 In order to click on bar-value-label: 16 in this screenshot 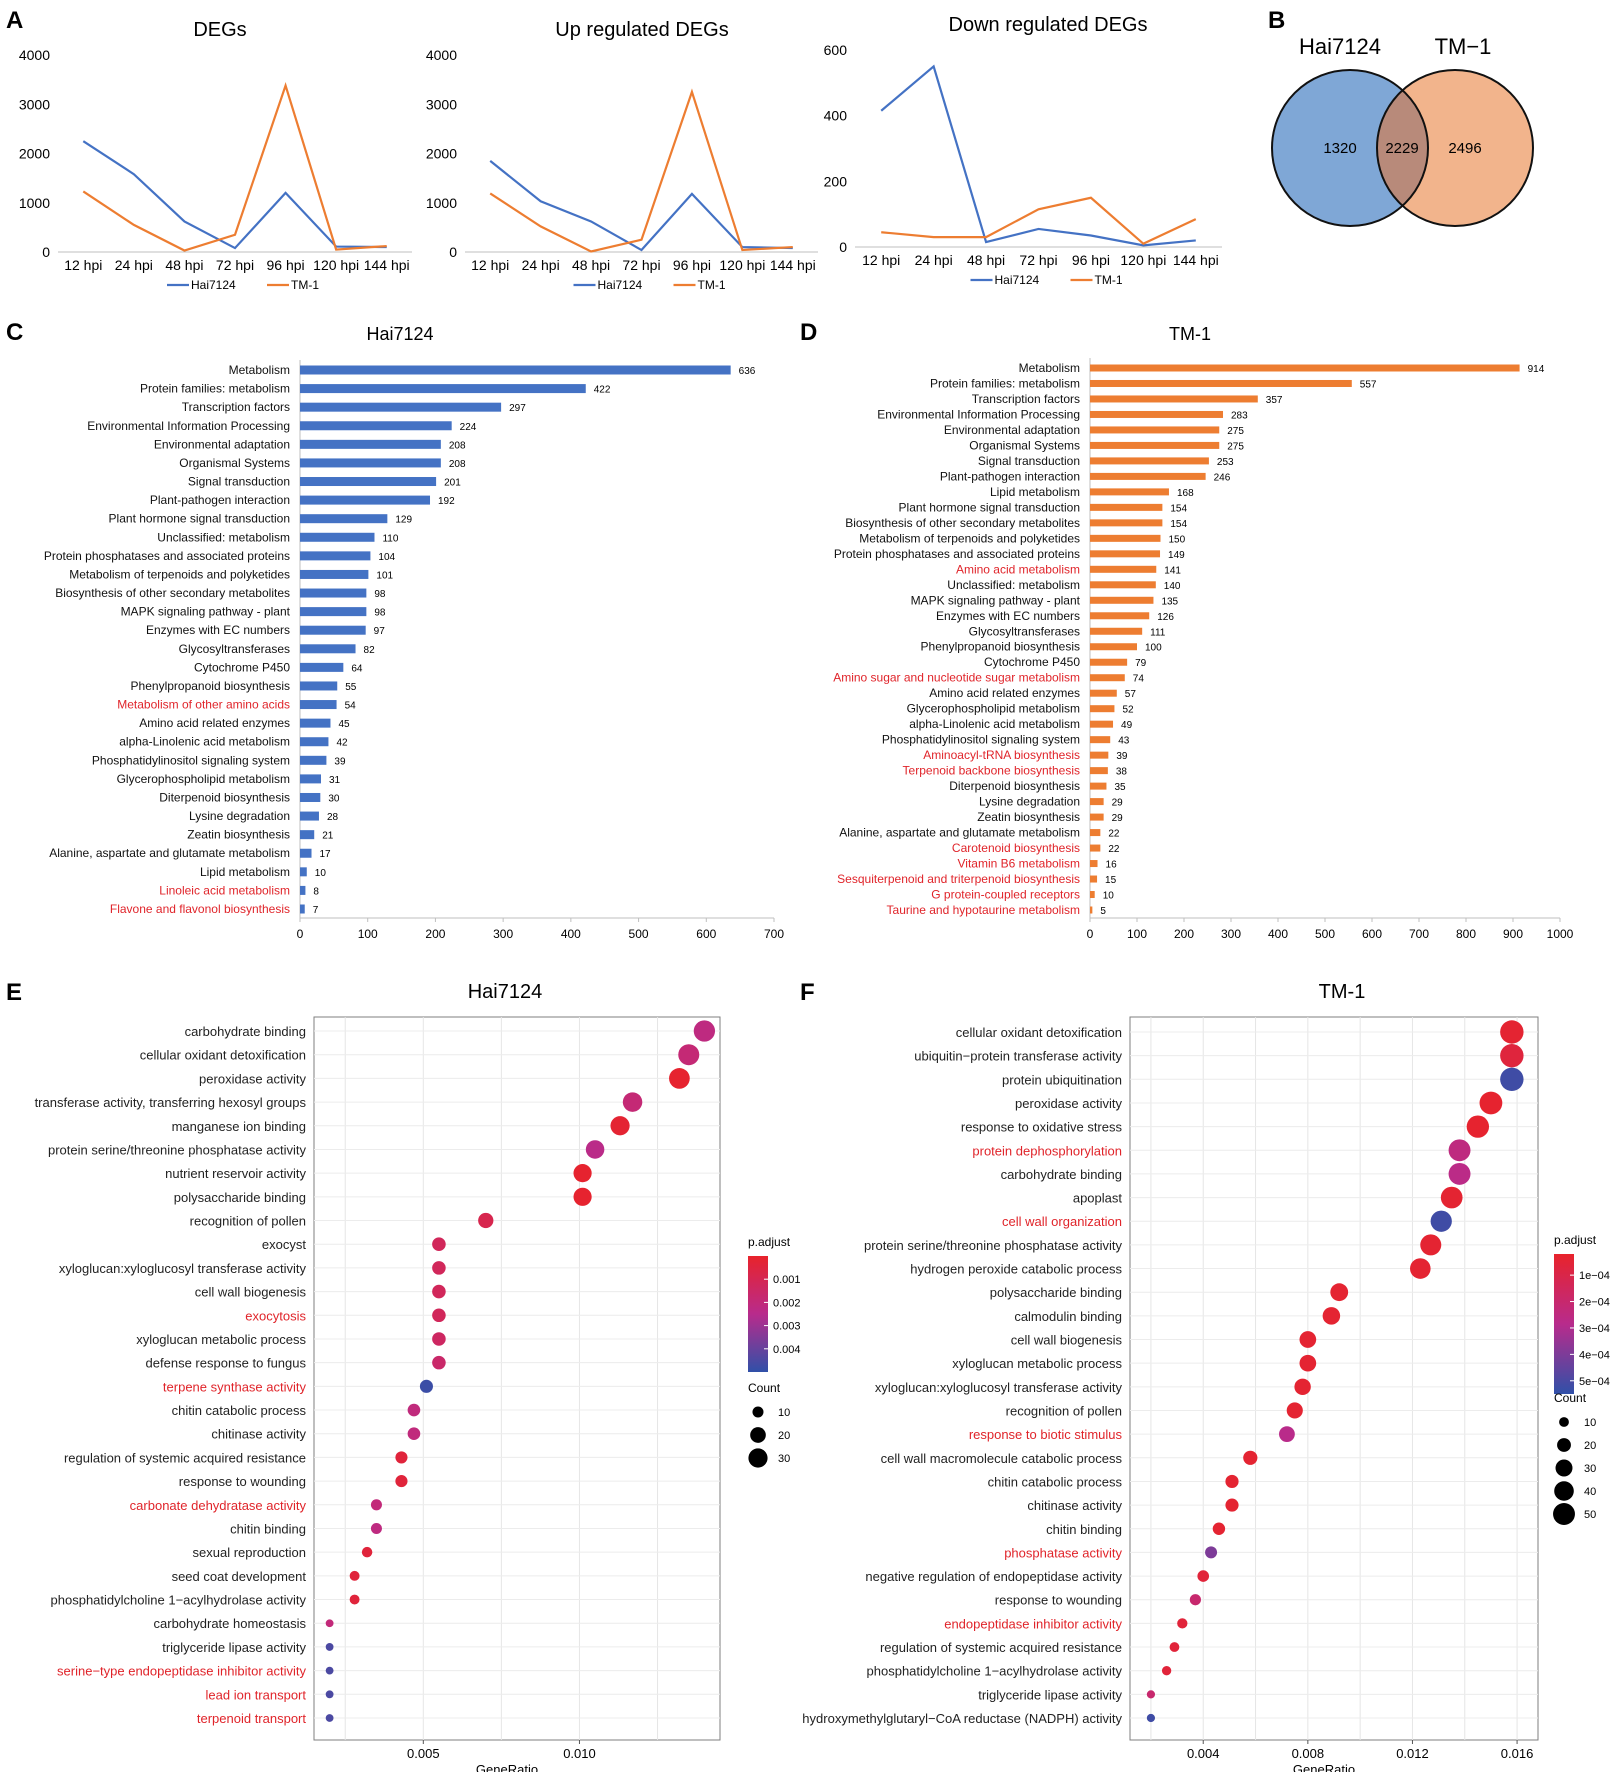, I will do `click(1112, 865)`.